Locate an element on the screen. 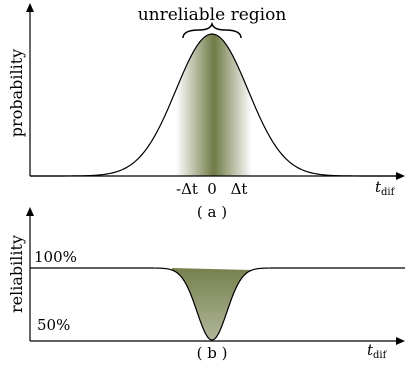  tick-minus-delta: -Δt is located at coordinates (187, 189).